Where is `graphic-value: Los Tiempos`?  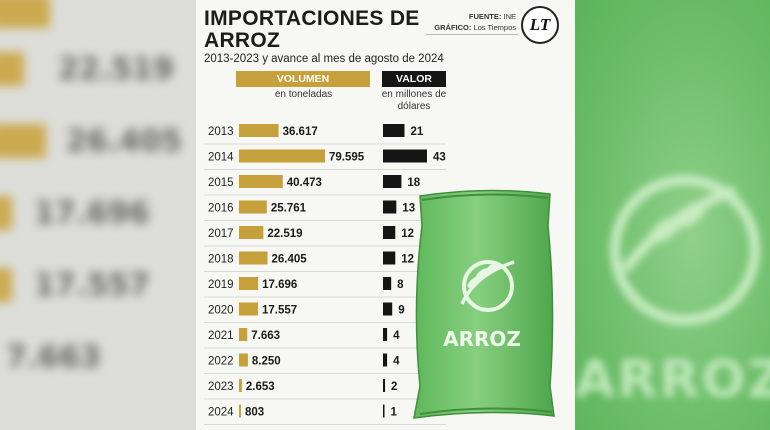 graphic-value: Los Tiempos is located at coordinates (494, 27).